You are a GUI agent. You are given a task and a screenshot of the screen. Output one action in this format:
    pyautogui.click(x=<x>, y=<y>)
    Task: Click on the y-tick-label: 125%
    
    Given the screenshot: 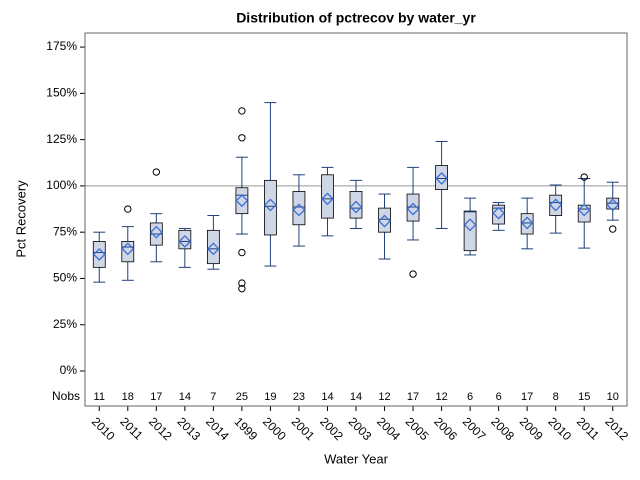 What is the action you would take?
    pyautogui.click(x=61, y=139)
    